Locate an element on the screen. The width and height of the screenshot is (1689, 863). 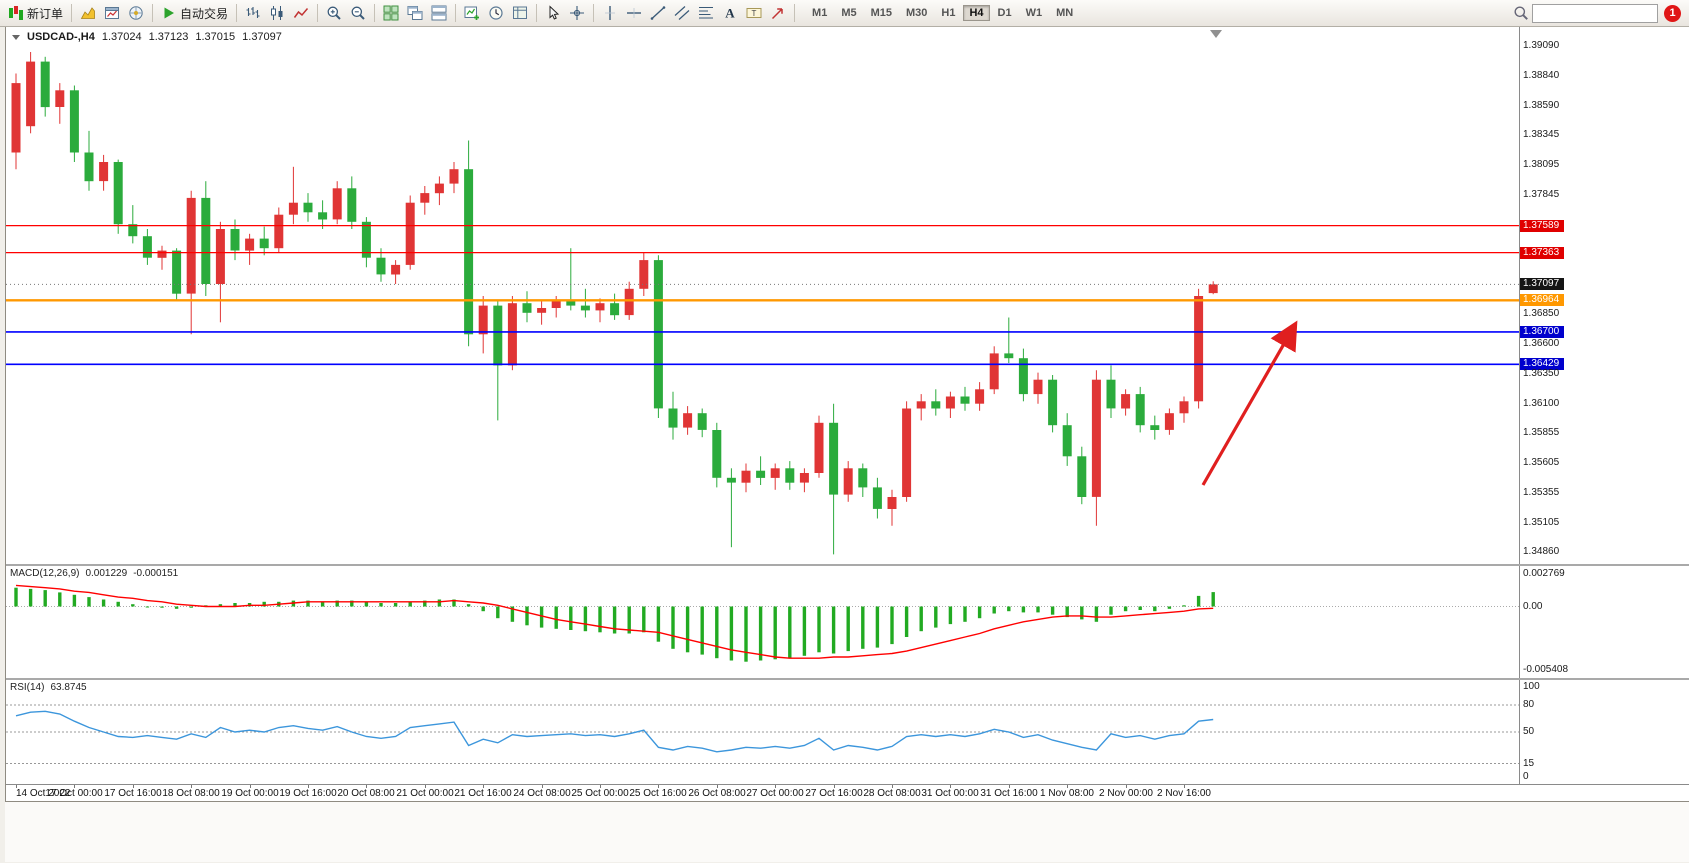
cascade-windows-button is located at coordinates (415, 13).